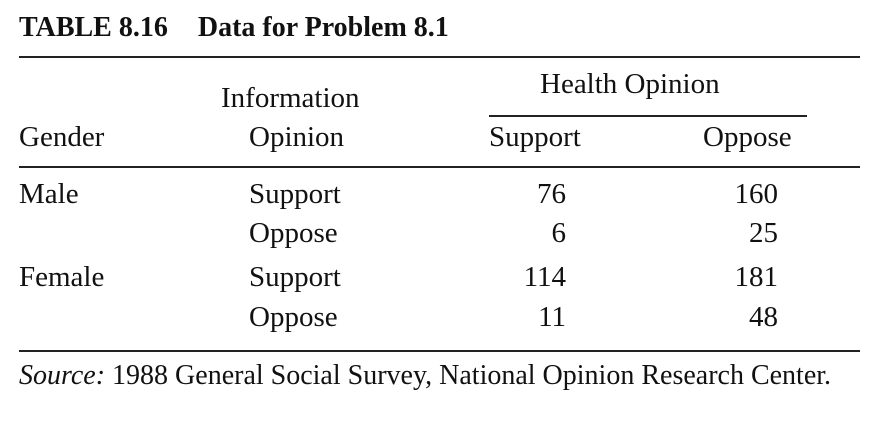  I want to click on table-title: TABLE 8.16 Data for Problem 8.1, so click(234, 28).